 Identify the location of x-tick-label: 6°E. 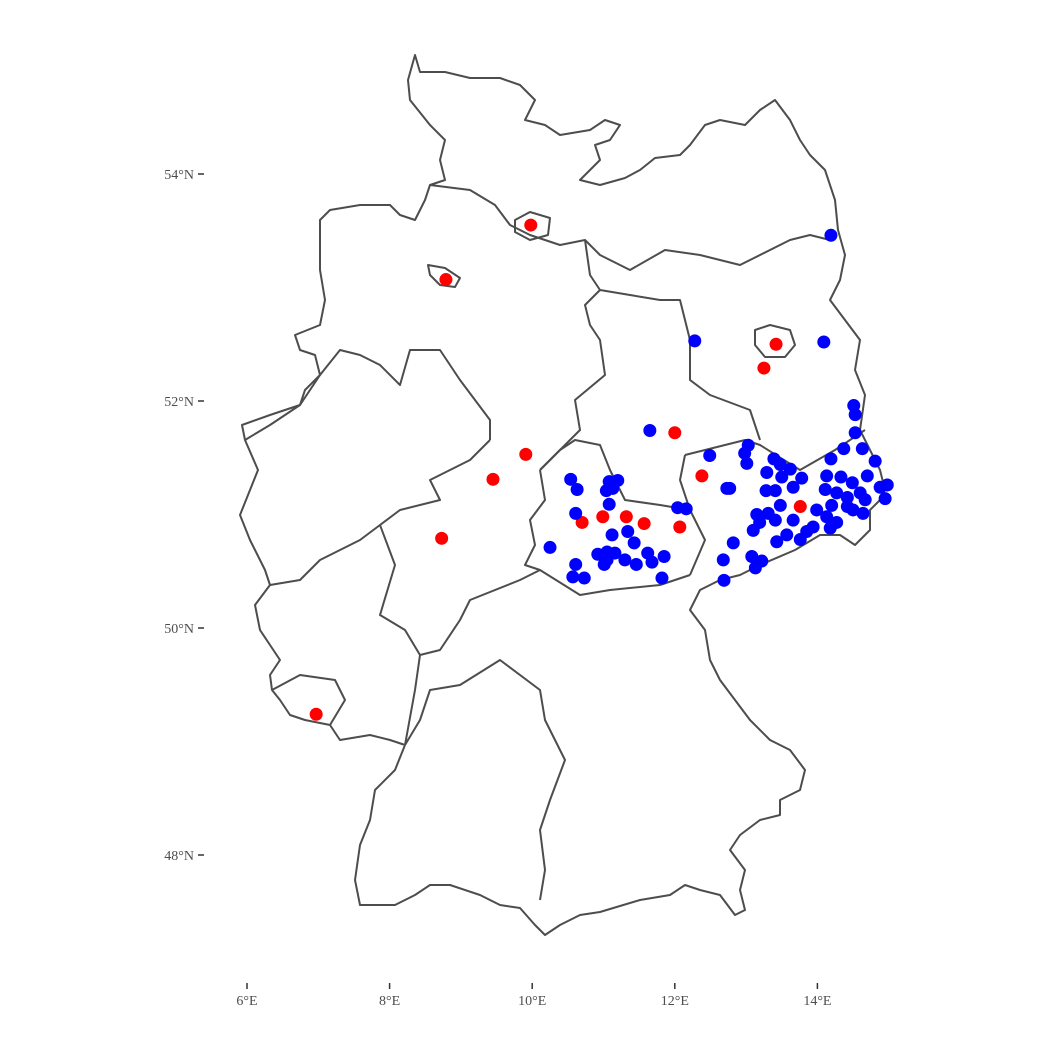
(246, 1001).